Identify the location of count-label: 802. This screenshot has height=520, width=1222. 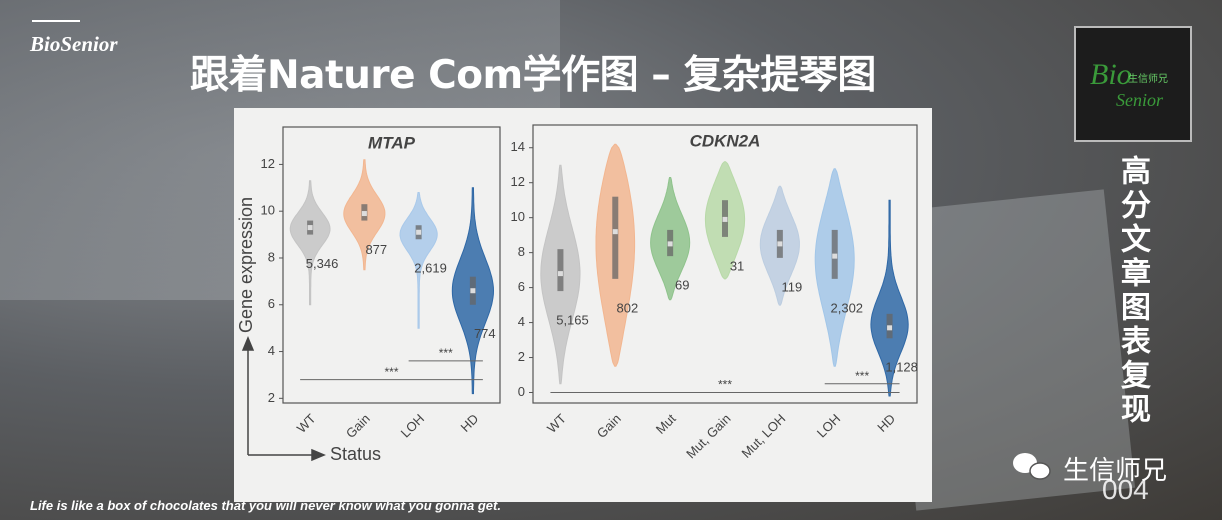
(628, 307).